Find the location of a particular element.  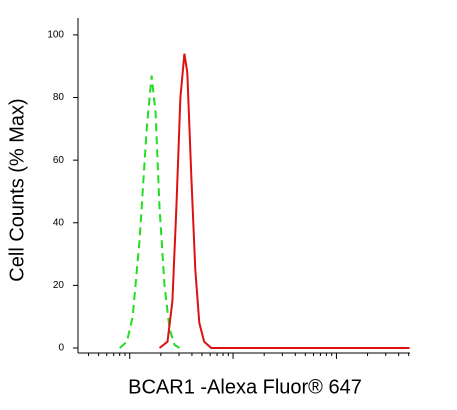

y-tick-label: 40 is located at coordinates (59, 222).